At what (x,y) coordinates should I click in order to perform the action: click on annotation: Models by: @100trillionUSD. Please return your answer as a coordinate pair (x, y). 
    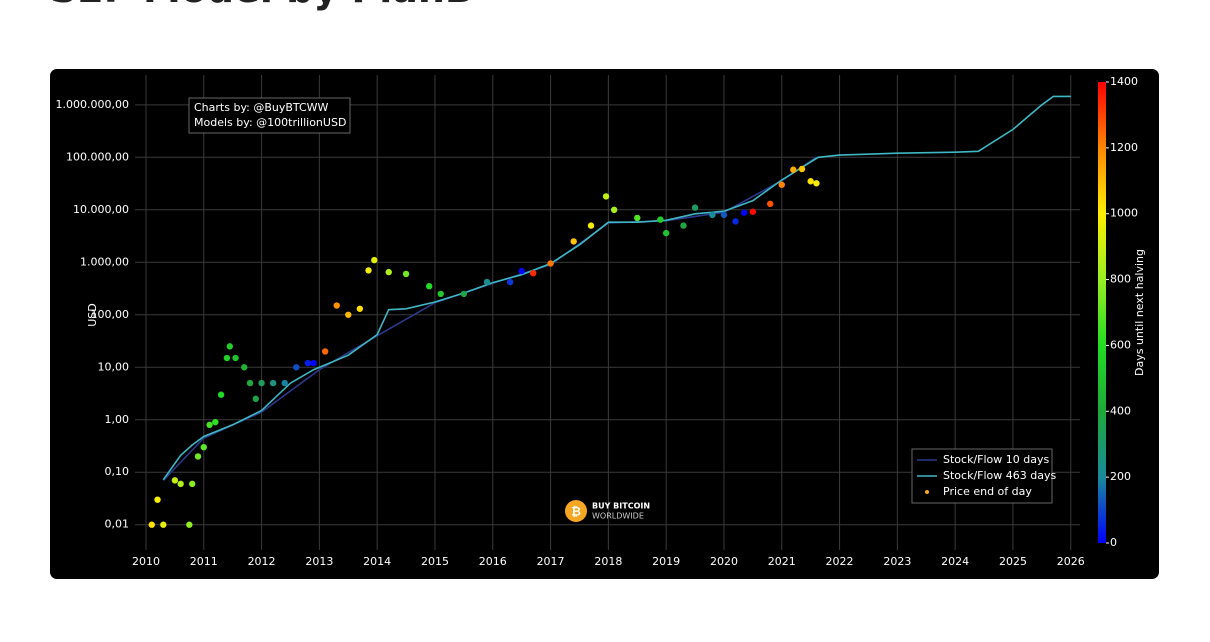
    Looking at the image, I should click on (270, 122).